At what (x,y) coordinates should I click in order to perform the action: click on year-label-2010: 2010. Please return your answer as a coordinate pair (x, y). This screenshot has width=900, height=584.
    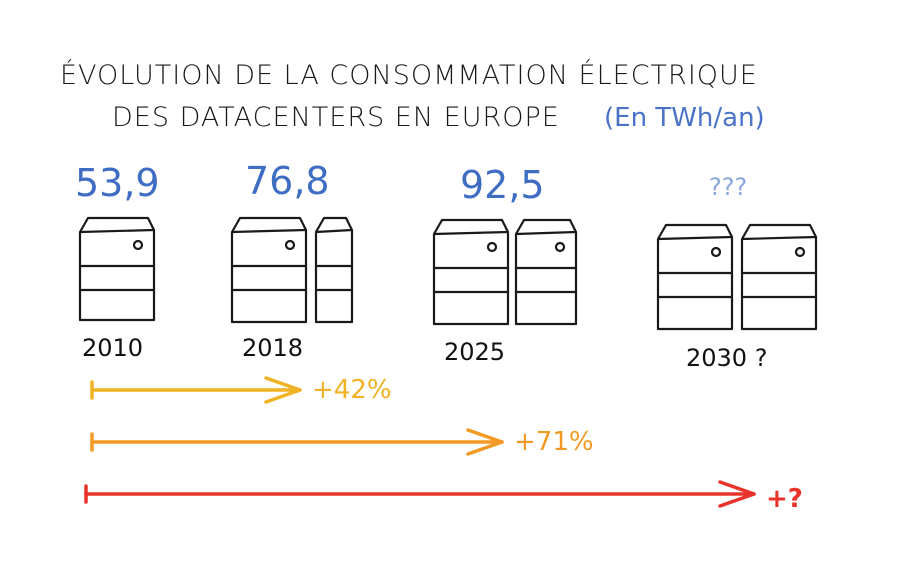
    Looking at the image, I should click on (112, 348).